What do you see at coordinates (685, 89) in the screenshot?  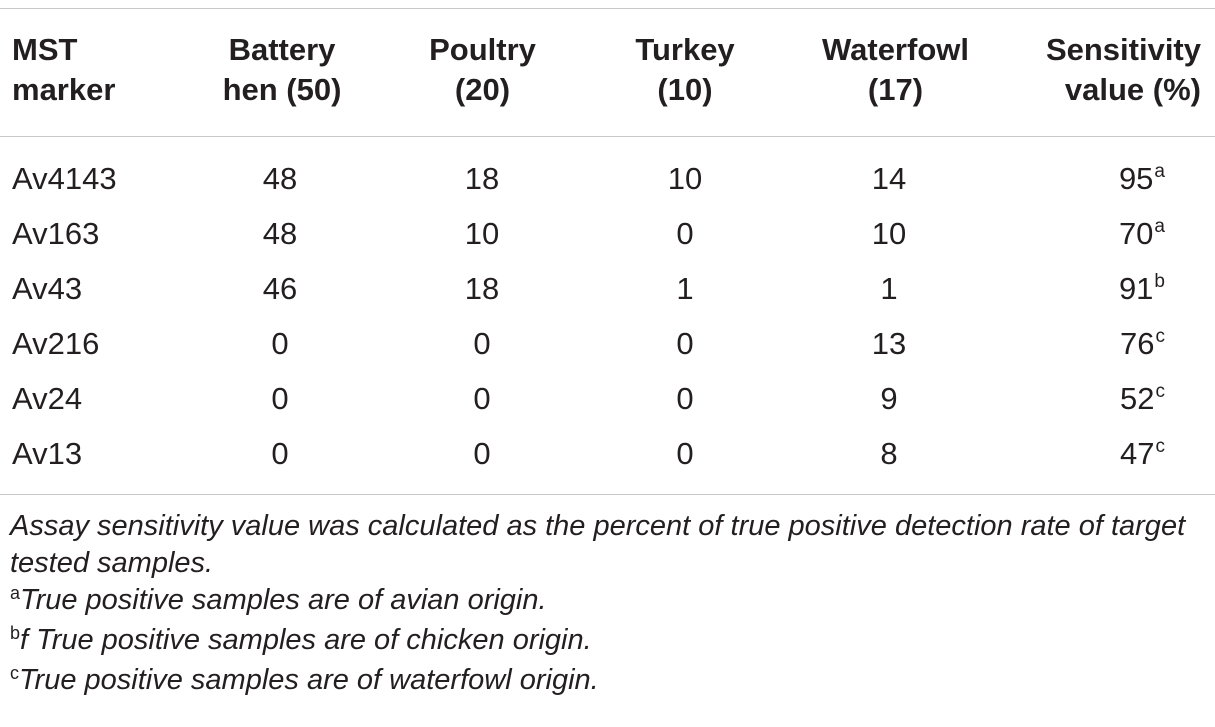 I see `header-turkey-line2: (10)` at bounding box center [685, 89].